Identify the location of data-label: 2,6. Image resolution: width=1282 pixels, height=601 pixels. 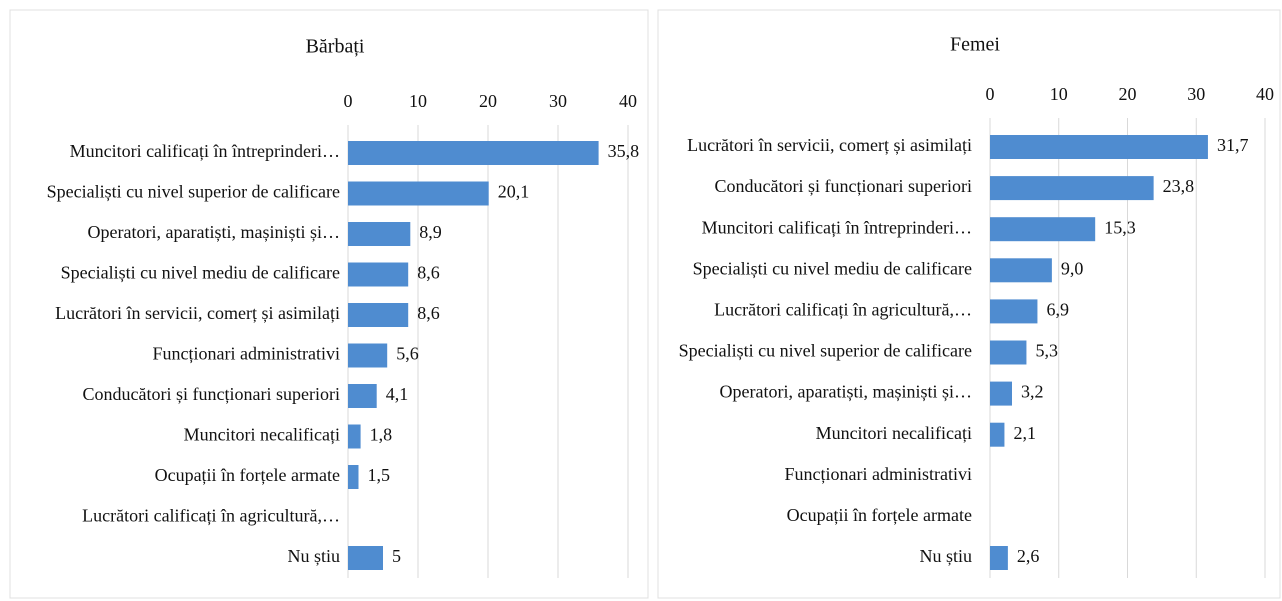
(1028, 556).